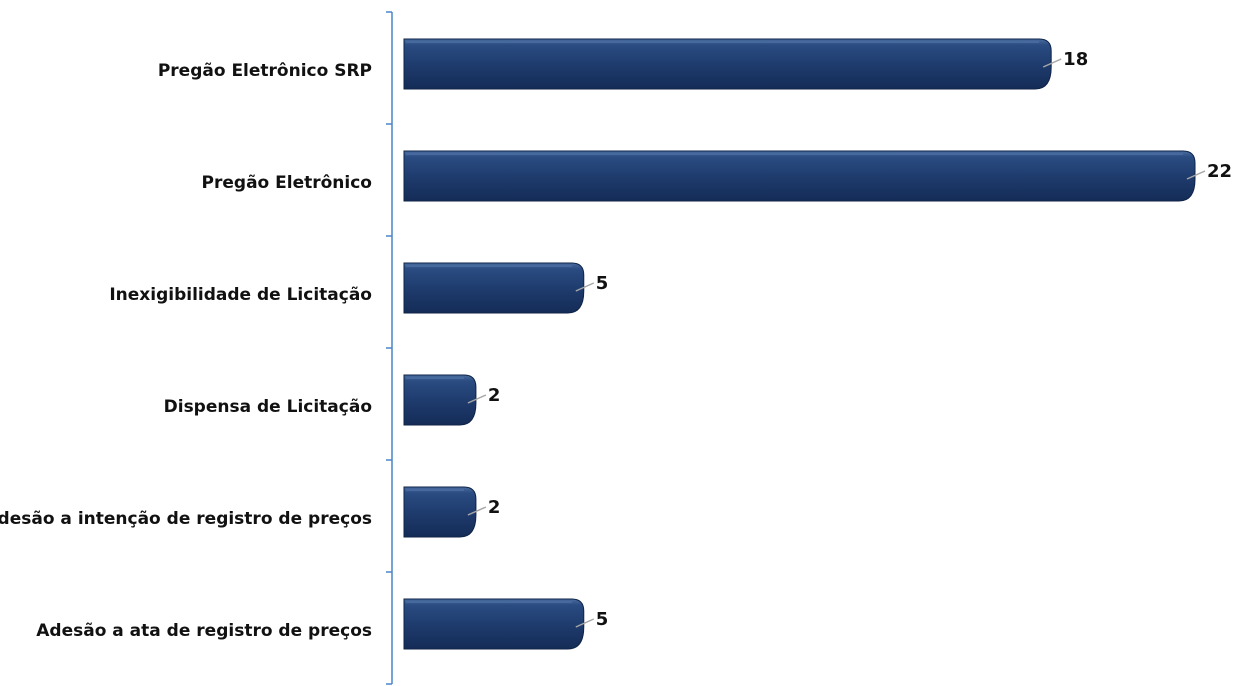  What do you see at coordinates (265, 71) in the screenshot?
I see `category-label: Pregão Eletrônico SRP` at bounding box center [265, 71].